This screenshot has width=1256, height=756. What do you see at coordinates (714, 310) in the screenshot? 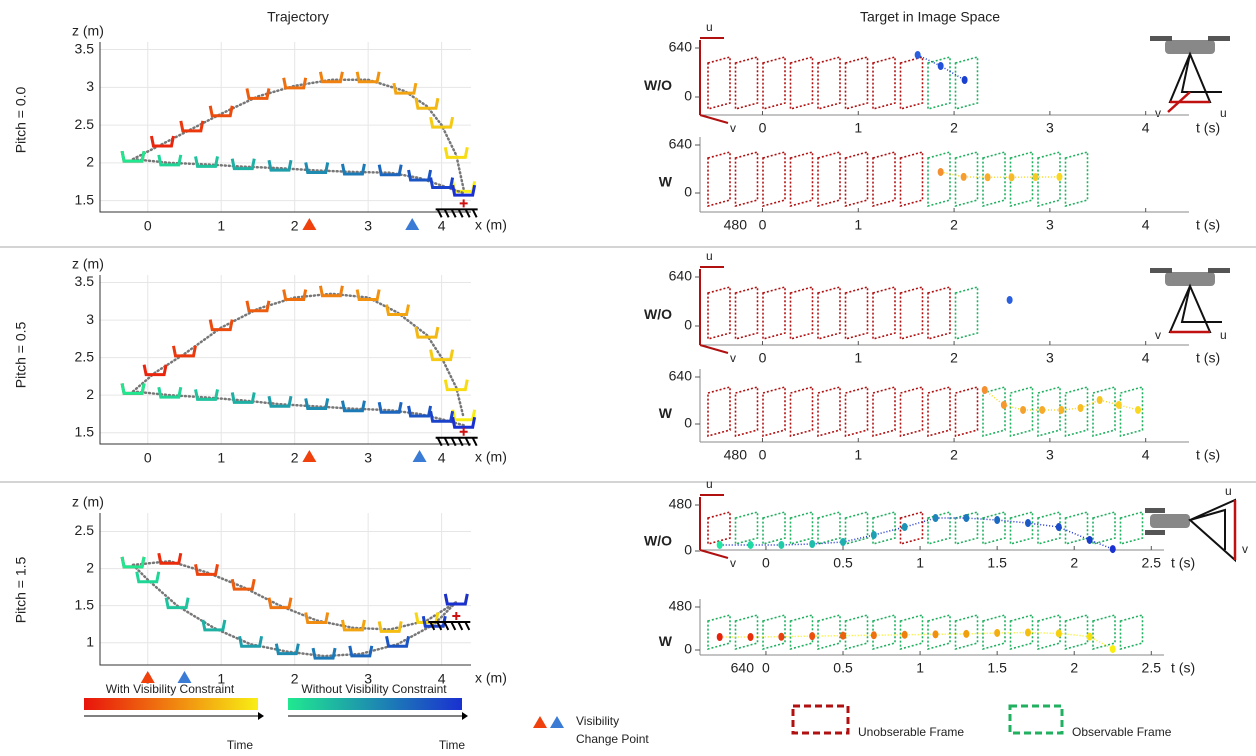
I see `axis-arrow` at bounding box center [714, 310].